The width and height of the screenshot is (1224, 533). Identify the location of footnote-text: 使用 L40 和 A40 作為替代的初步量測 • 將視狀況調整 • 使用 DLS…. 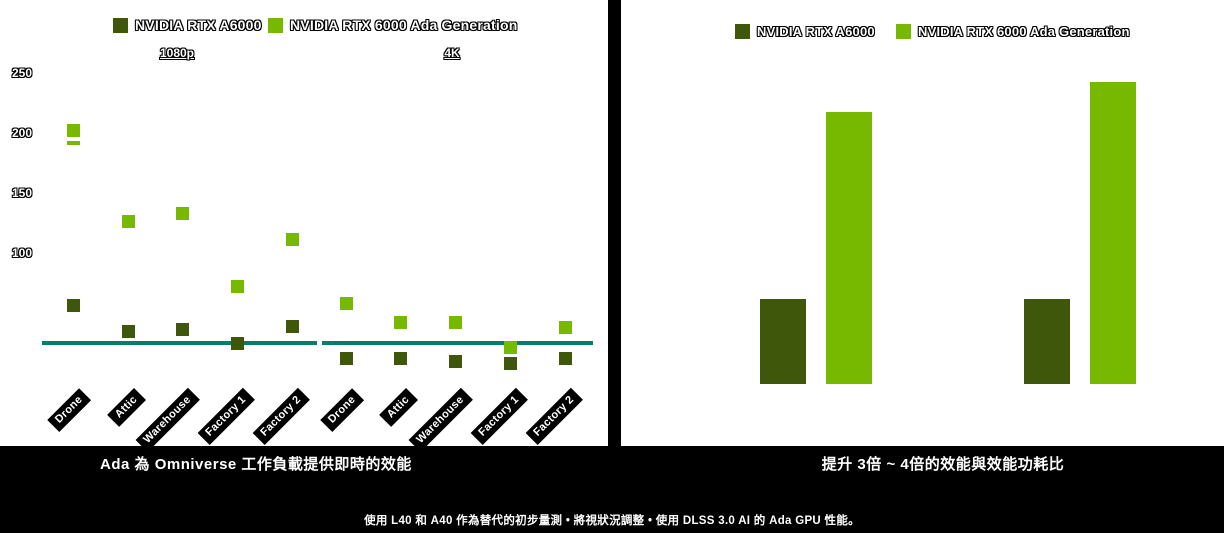
(612, 521).